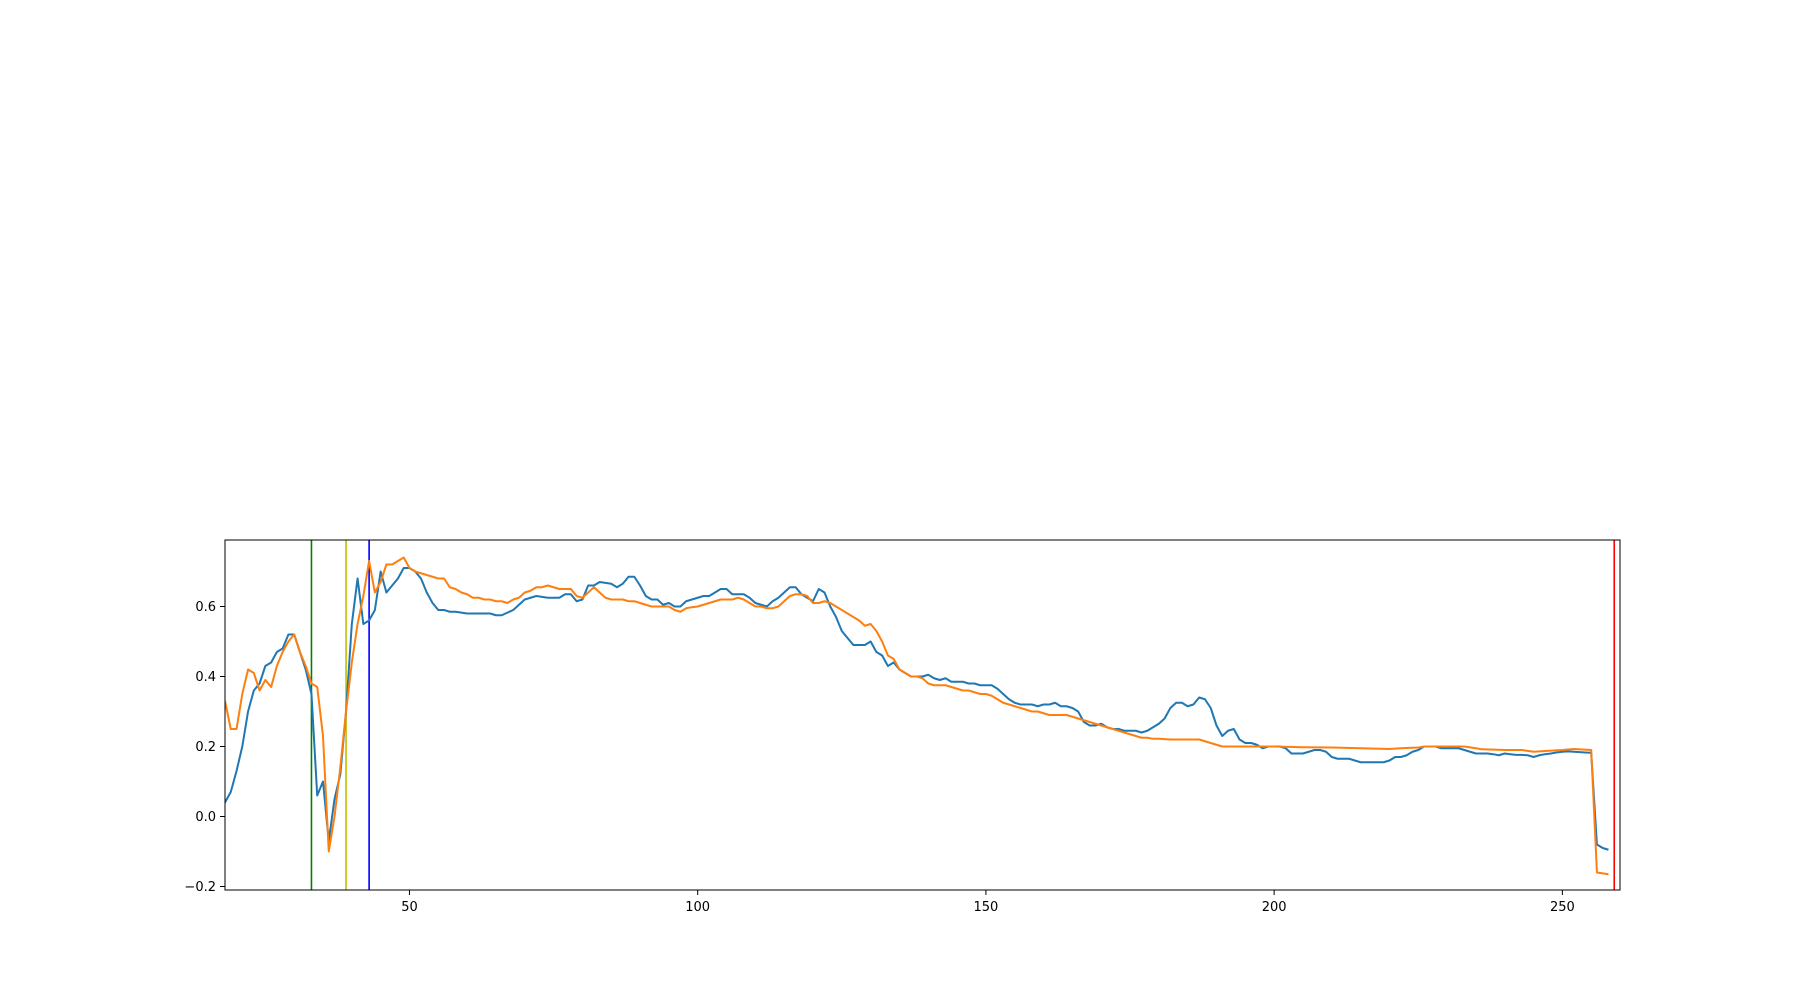 The width and height of the screenshot is (1800, 1000). What do you see at coordinates (1562, 907) in the screenshot?
I see `x-tick-label: 250` at bounding box center [1562, 907].